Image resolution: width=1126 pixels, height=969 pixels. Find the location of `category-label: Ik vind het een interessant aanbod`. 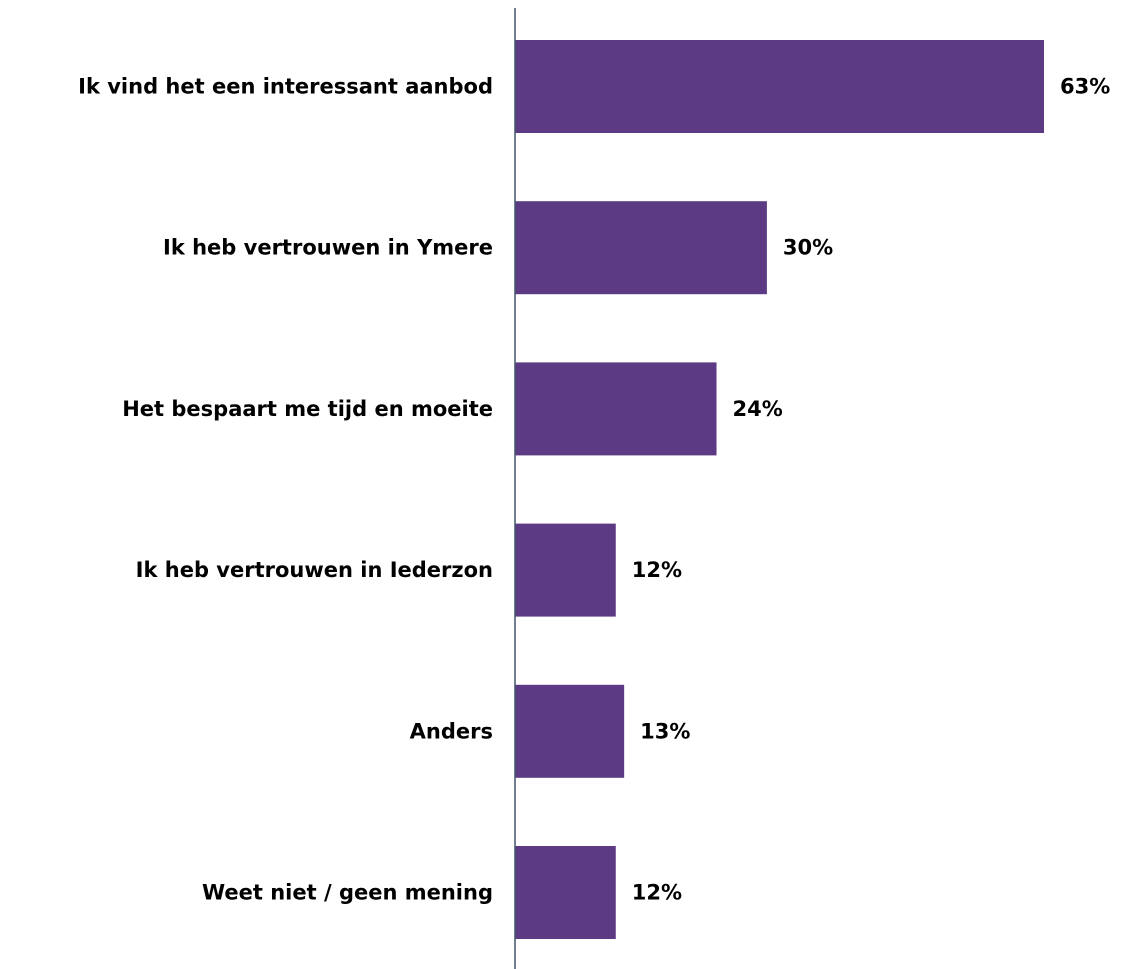

category-label: Ik vind het een interessant aanbod is located at coordinates (285, 87).